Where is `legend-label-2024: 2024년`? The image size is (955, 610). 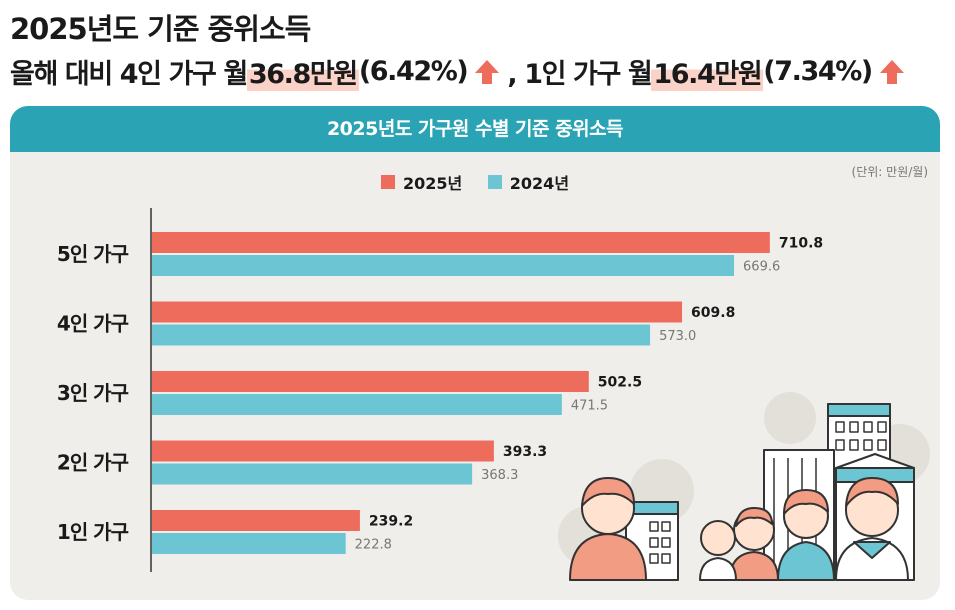 legend-label-2024: 2024년 is located at coordinates (539, 183).